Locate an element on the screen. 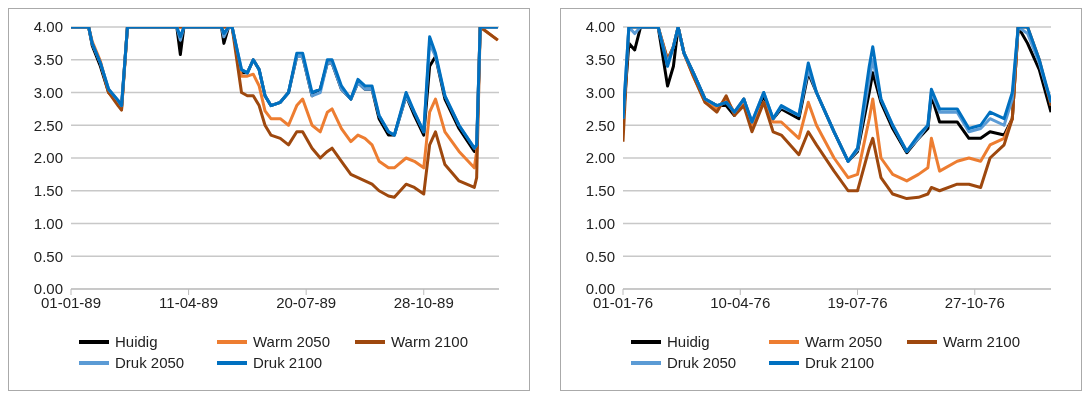 The height and width of the screenshot is (401, 1090). x-tick-label: 19-07-76 is located at coordinates (857, 302).